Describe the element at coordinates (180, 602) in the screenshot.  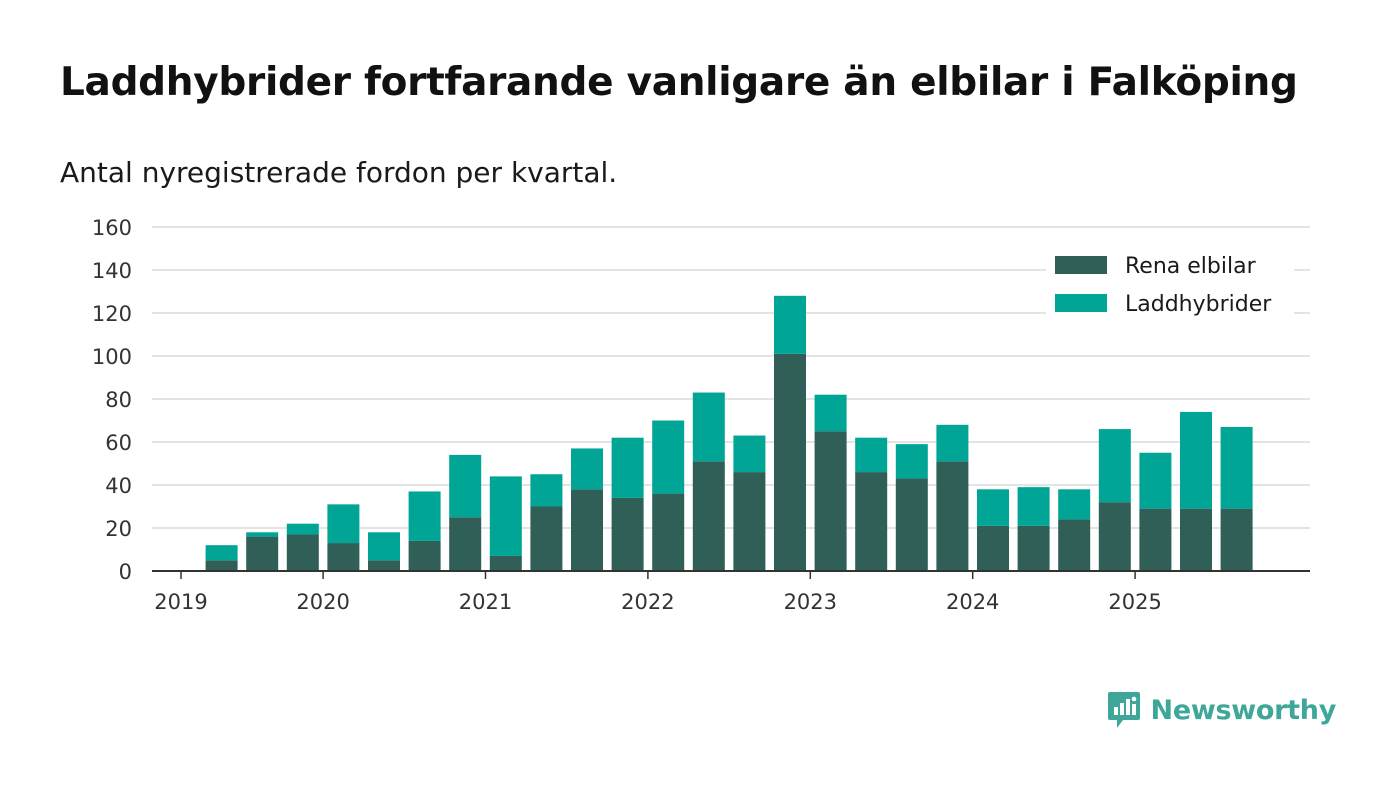
I see `x-tick-label: 2019` at that location.